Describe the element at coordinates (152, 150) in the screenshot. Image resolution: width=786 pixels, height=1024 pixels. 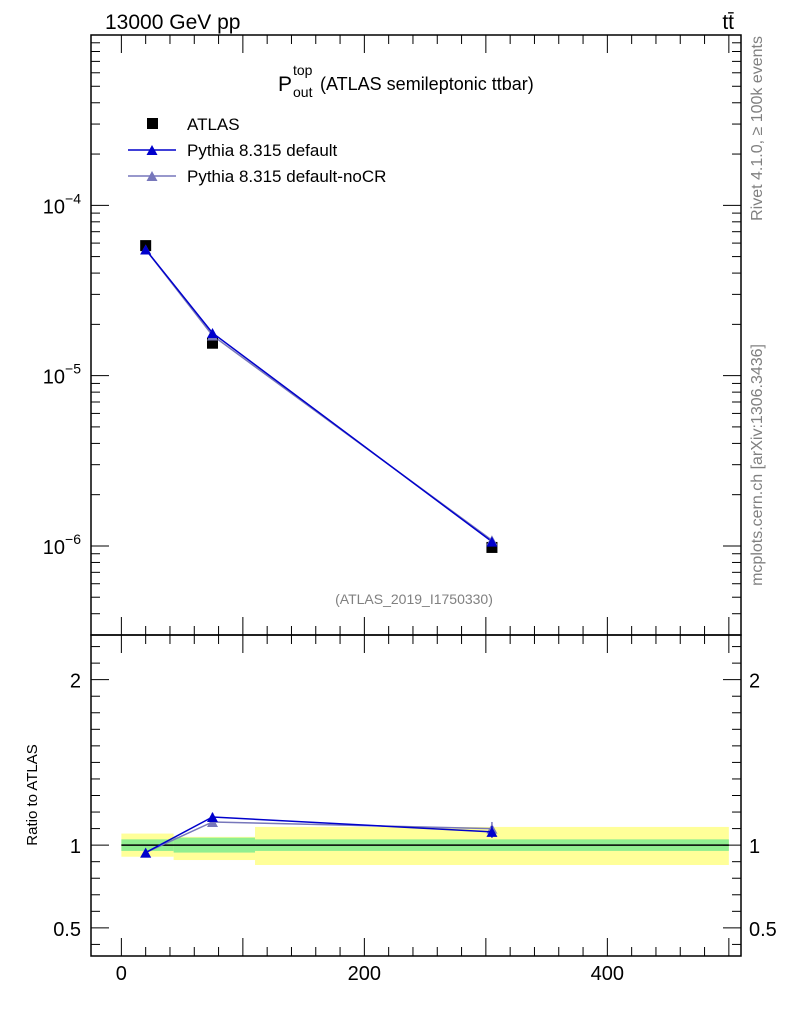
I see `legend-marker-default` at that location.